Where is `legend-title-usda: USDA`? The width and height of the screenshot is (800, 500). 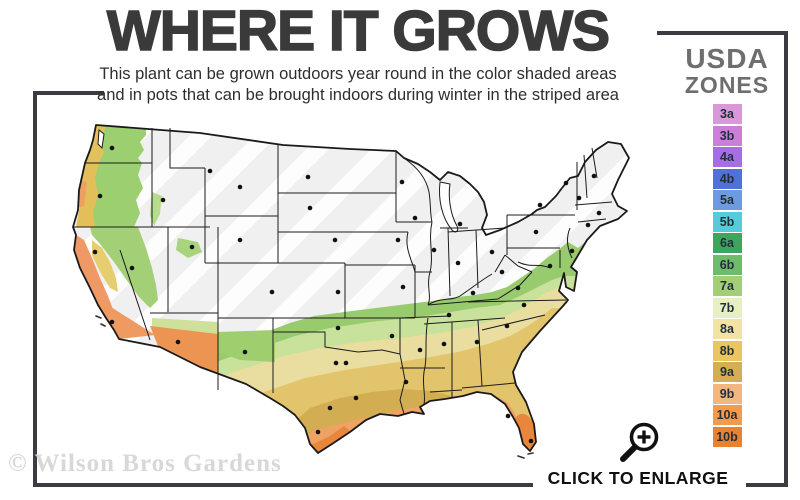 legend-title-usda: USDA is located at coordinates (727, 58).